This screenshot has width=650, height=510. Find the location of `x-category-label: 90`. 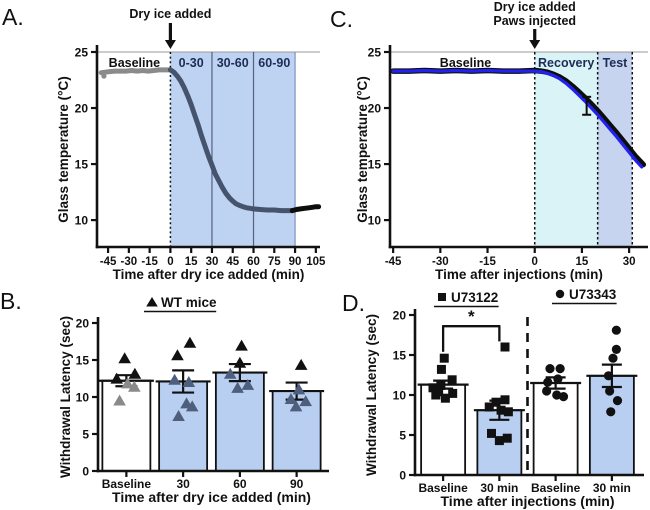

x-category-label: 90 is located at coordinates (297, 484).